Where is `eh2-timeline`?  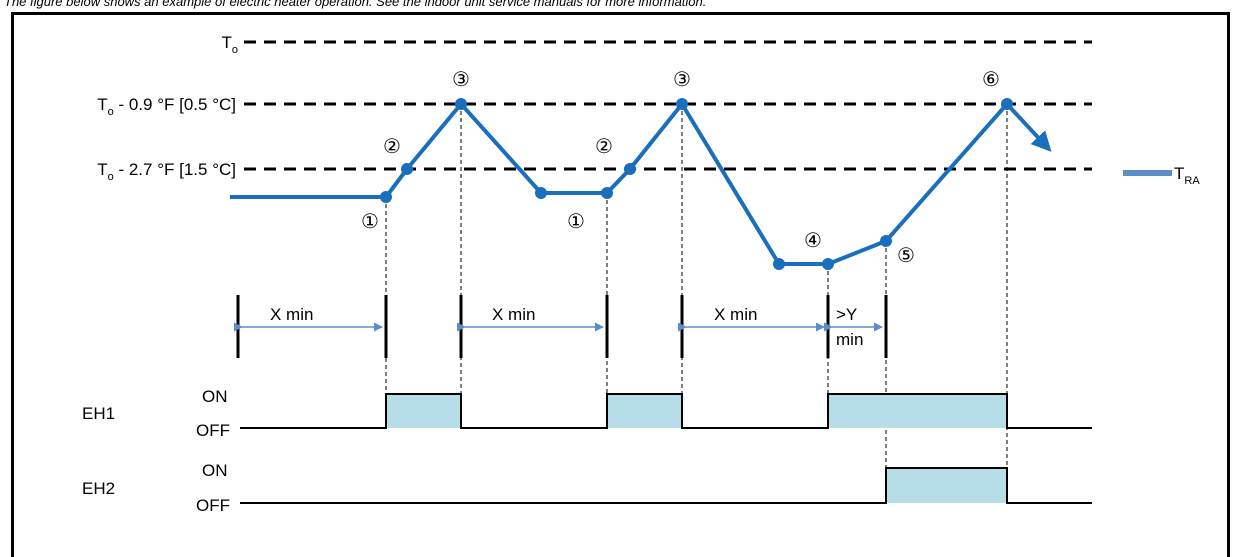 eh2-timeline is located at coordinates (666, 485).